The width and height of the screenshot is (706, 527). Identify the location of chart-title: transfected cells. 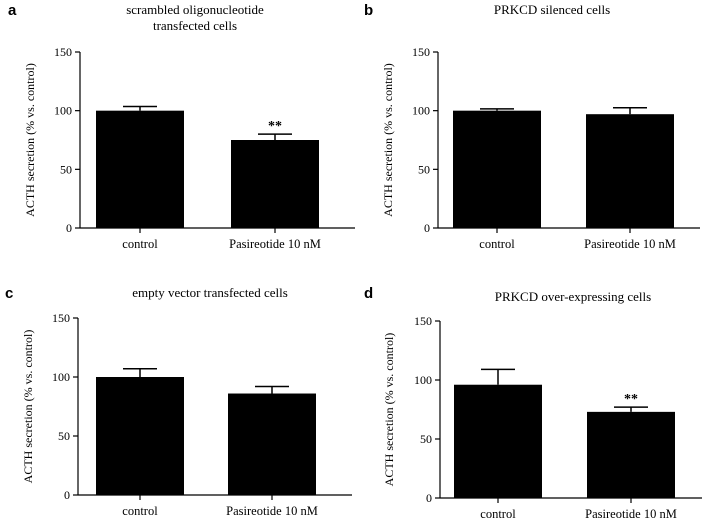
(195, 25).